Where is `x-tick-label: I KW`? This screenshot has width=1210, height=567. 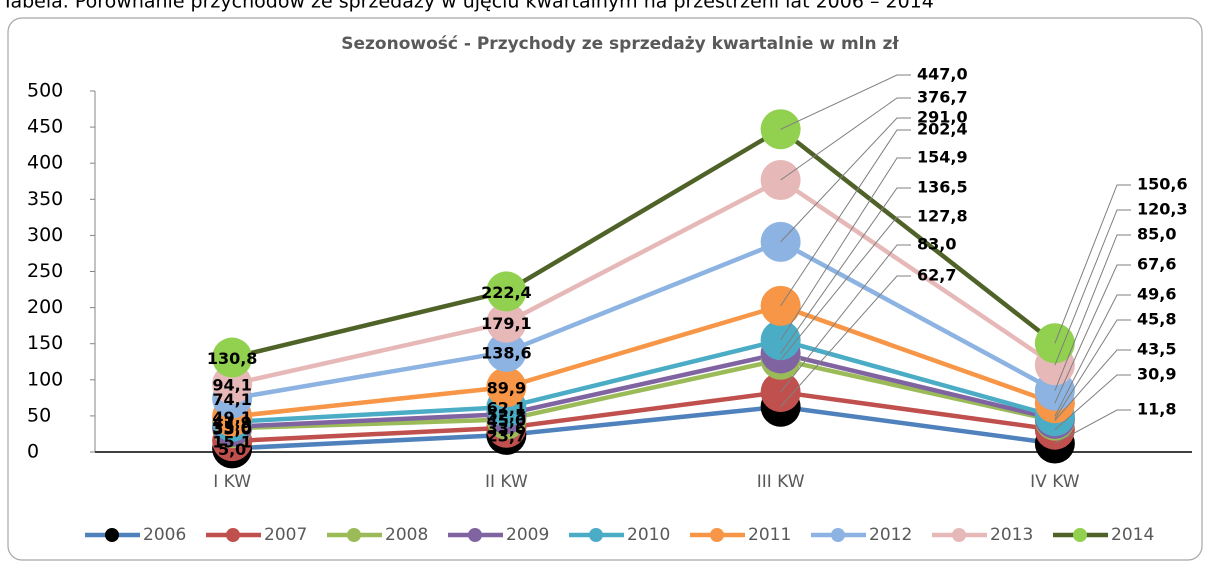 x-tick-label: I KW is located at coordinates (232, 482).